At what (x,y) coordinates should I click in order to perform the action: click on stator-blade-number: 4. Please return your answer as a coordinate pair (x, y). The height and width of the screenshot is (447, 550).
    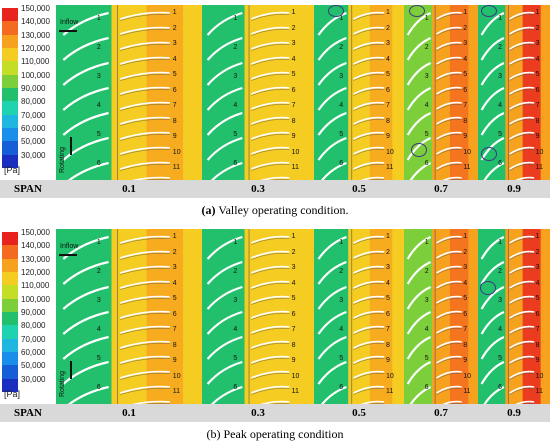
    Looking at the image, I should click on (426, 329).